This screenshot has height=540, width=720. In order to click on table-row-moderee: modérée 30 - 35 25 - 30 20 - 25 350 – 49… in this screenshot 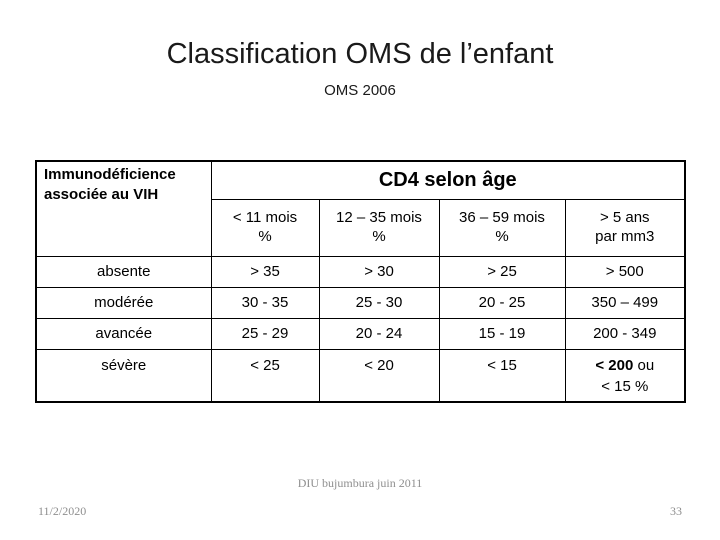, I will do `click(360, 302)`.